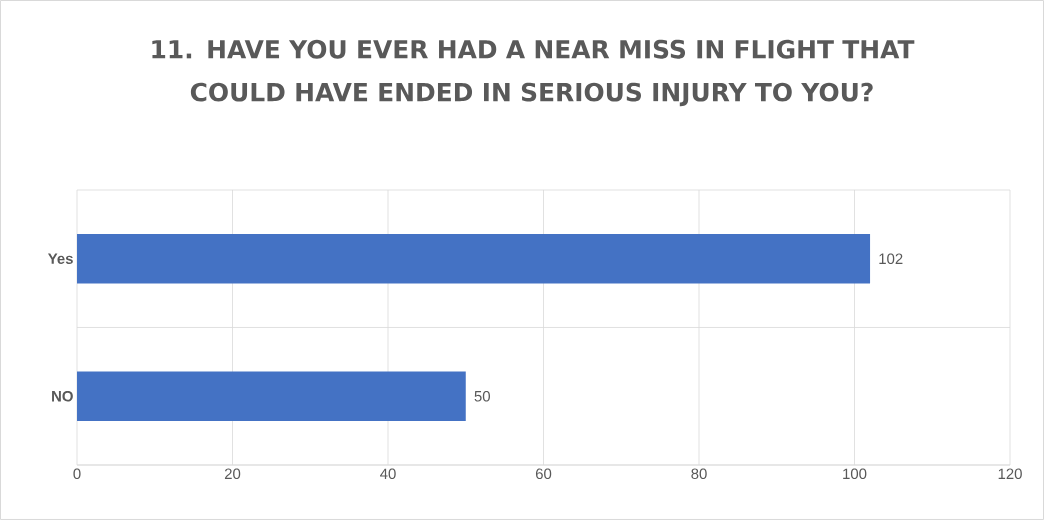 The width and height of the screenshot is (1044, 520). Describe the element at coordinates (60, 258) in the screenshot. I see `y-tick-label: Yes` at that location.